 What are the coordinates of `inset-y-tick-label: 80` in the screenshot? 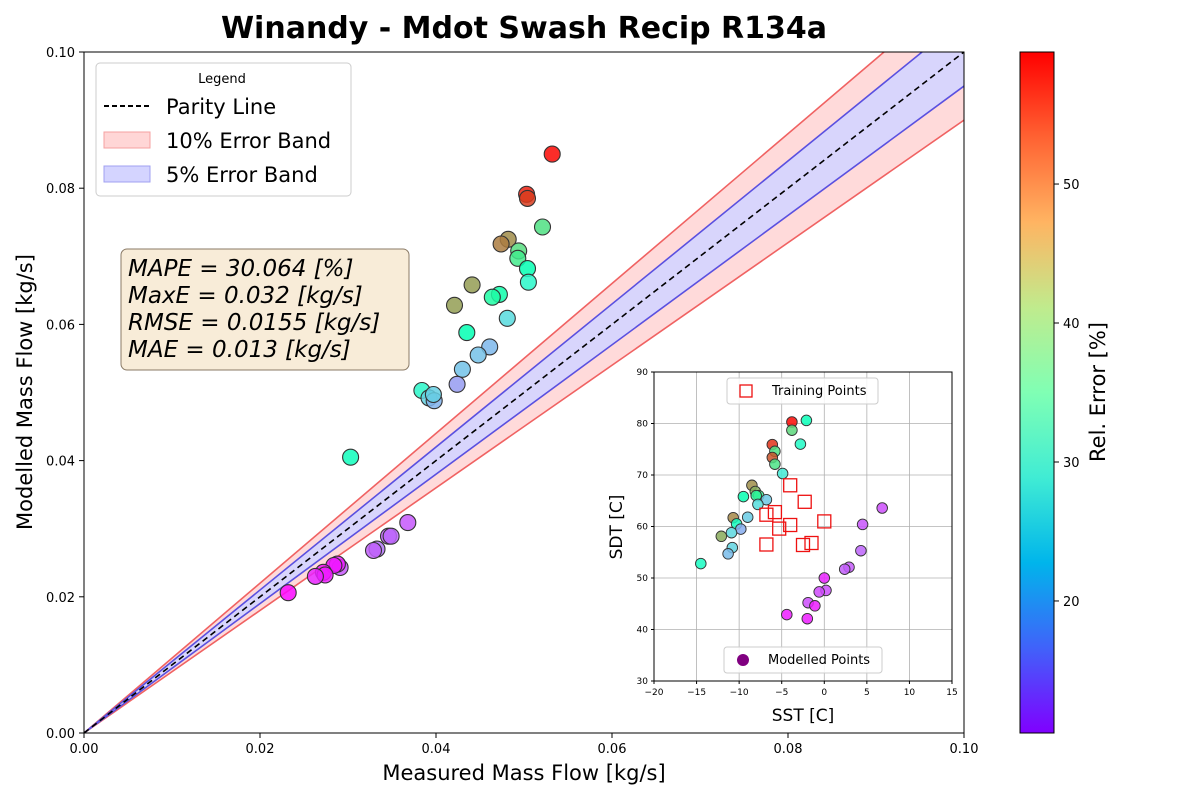 It's located at (643, 425).